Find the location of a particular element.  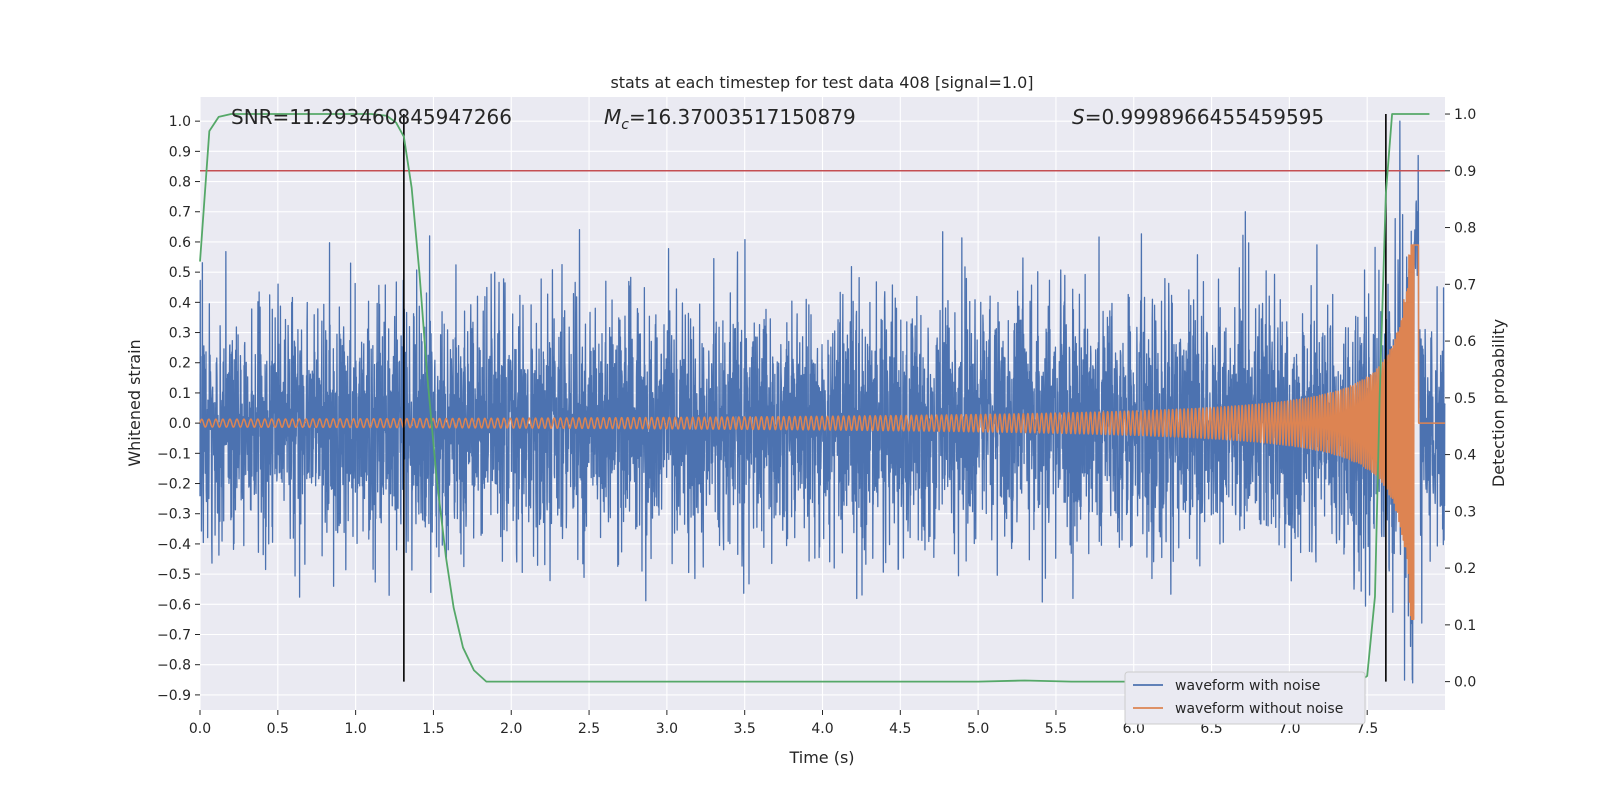

left-y-tick-label: 0.2 is located at coordinates (180, 364).